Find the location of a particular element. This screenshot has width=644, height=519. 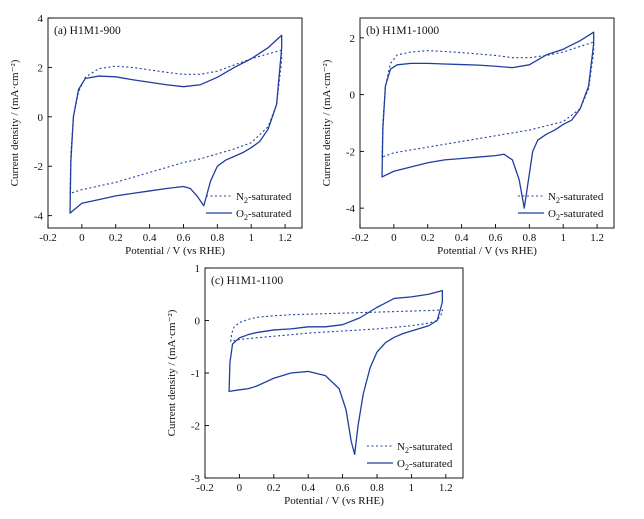

x-tick-label-a: 0.6 is located at coordinates (184, 238).